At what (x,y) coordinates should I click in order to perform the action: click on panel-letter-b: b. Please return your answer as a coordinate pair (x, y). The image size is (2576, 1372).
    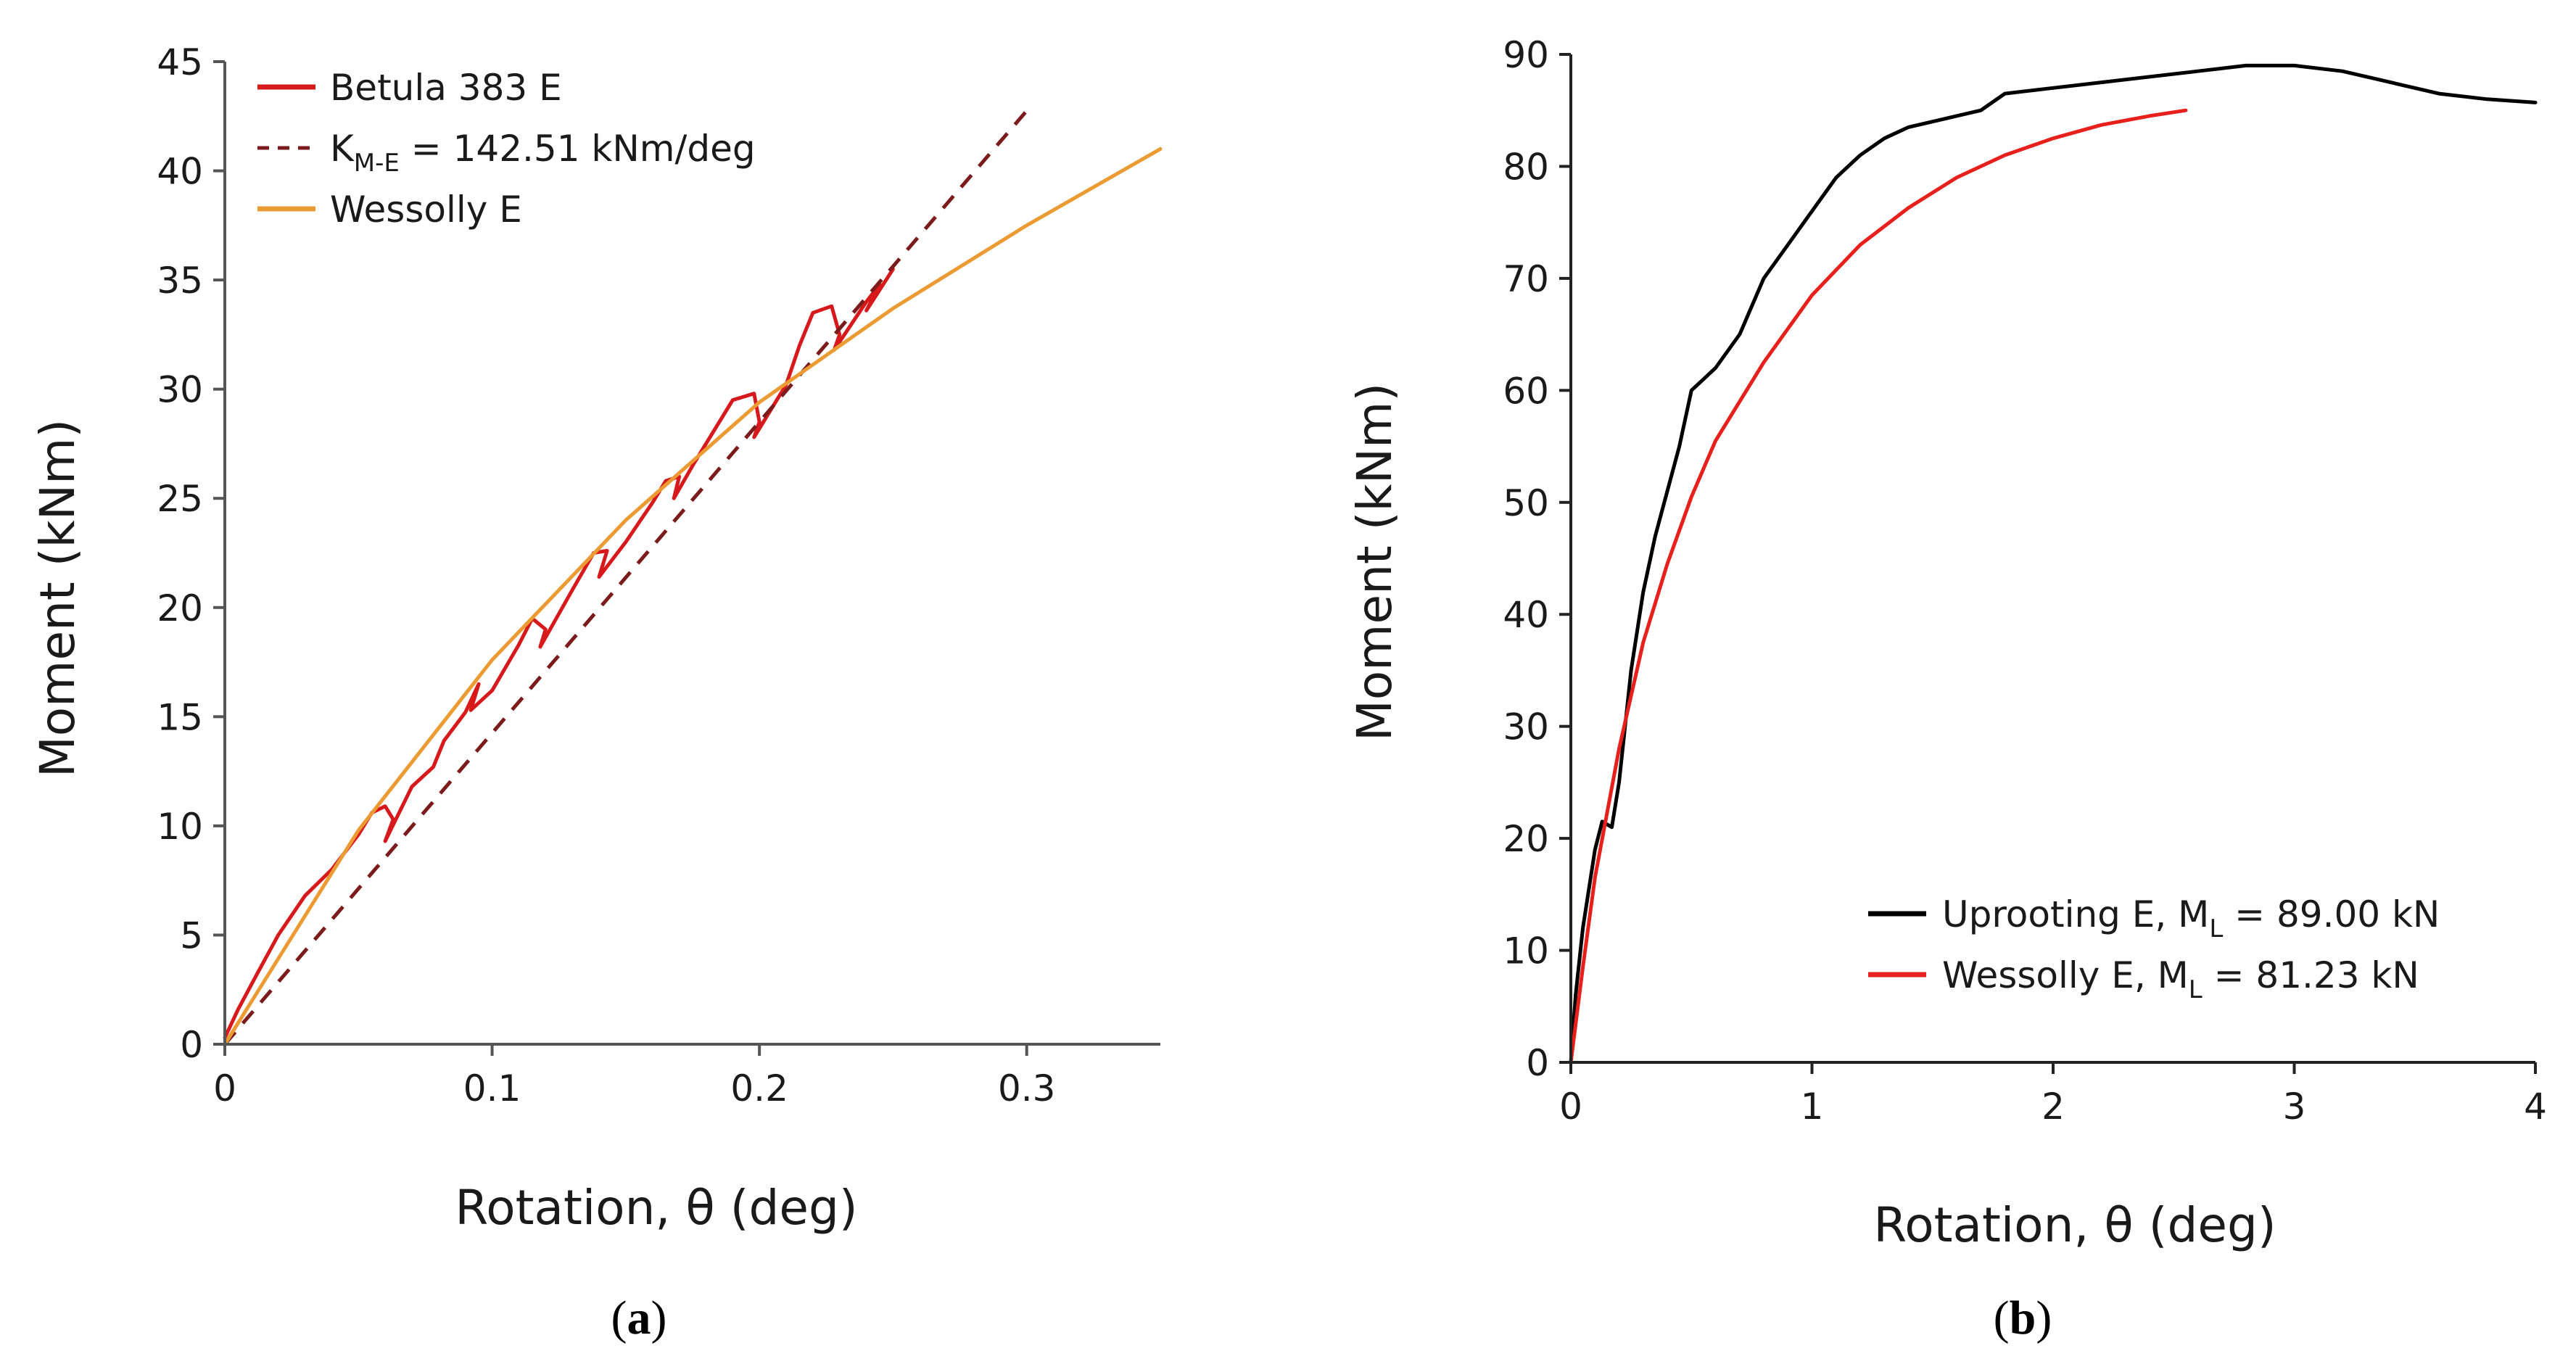
    Looking at the image, I should click on (2022, 1318).